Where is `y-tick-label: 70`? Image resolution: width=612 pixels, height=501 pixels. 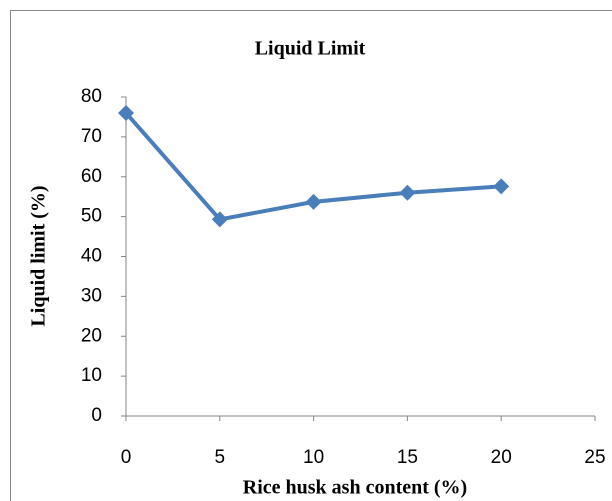
y-tick-label: 70 is located at coordinates (91, 136).